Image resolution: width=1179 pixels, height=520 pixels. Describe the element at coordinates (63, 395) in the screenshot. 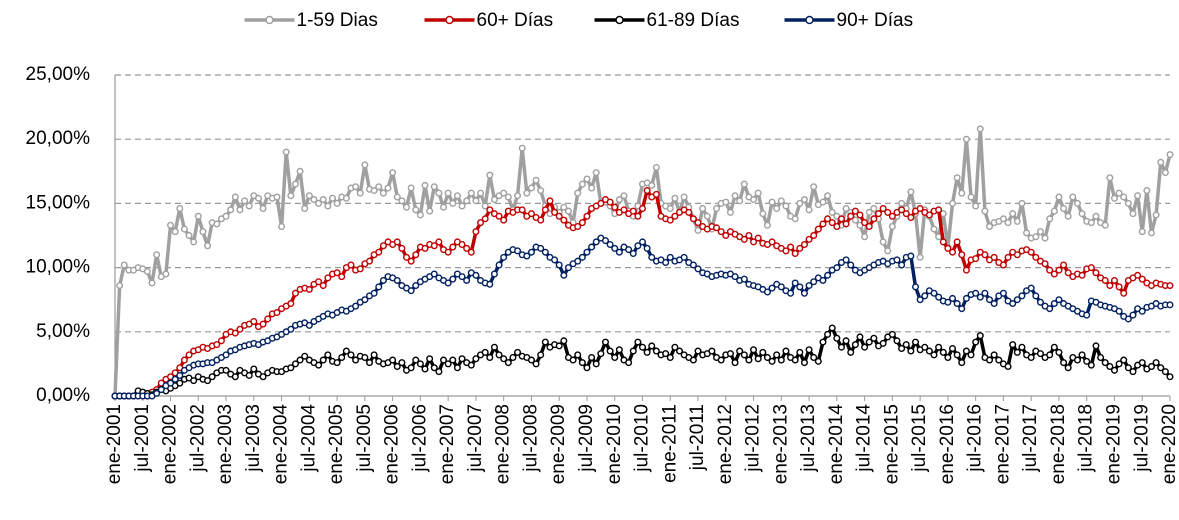

I see `y-tick-label: 0,00%` at that location.